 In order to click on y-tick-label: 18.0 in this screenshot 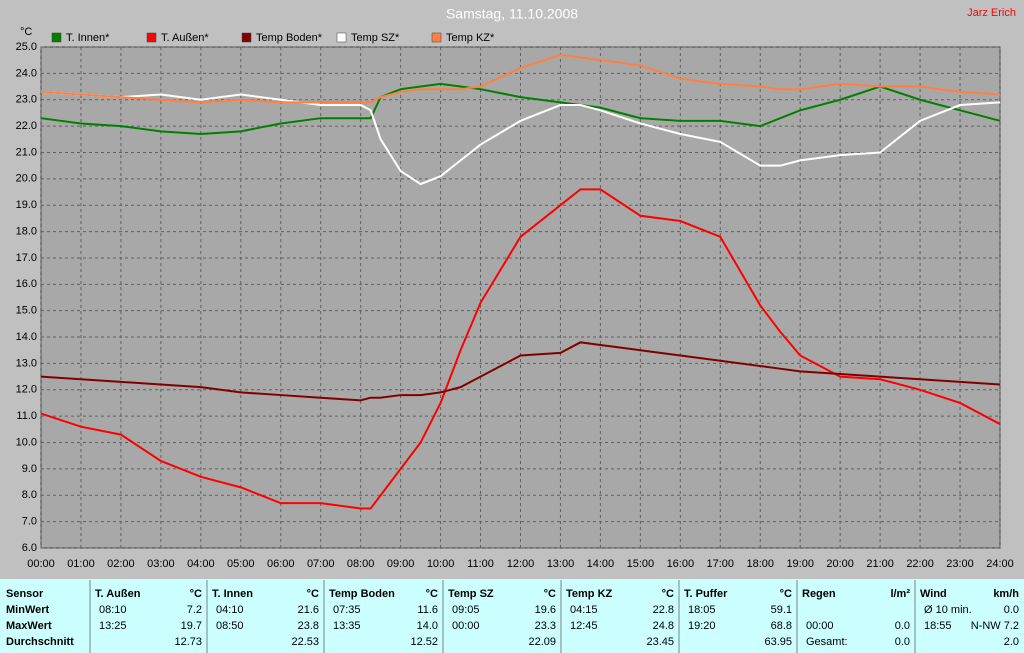, I will do `click(26, 231)`.